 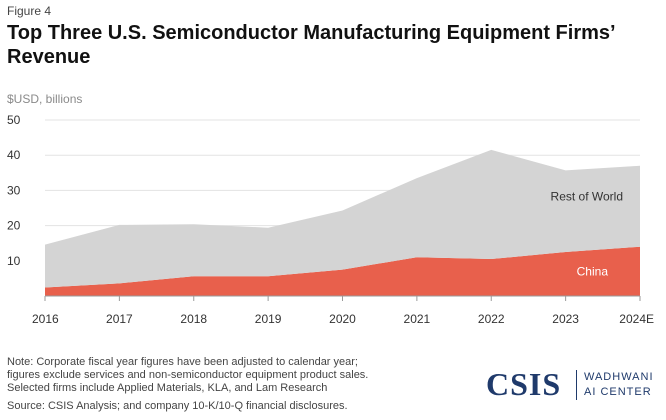 I want to click on x-tick-label: 2018, so click(x=193, y=319).